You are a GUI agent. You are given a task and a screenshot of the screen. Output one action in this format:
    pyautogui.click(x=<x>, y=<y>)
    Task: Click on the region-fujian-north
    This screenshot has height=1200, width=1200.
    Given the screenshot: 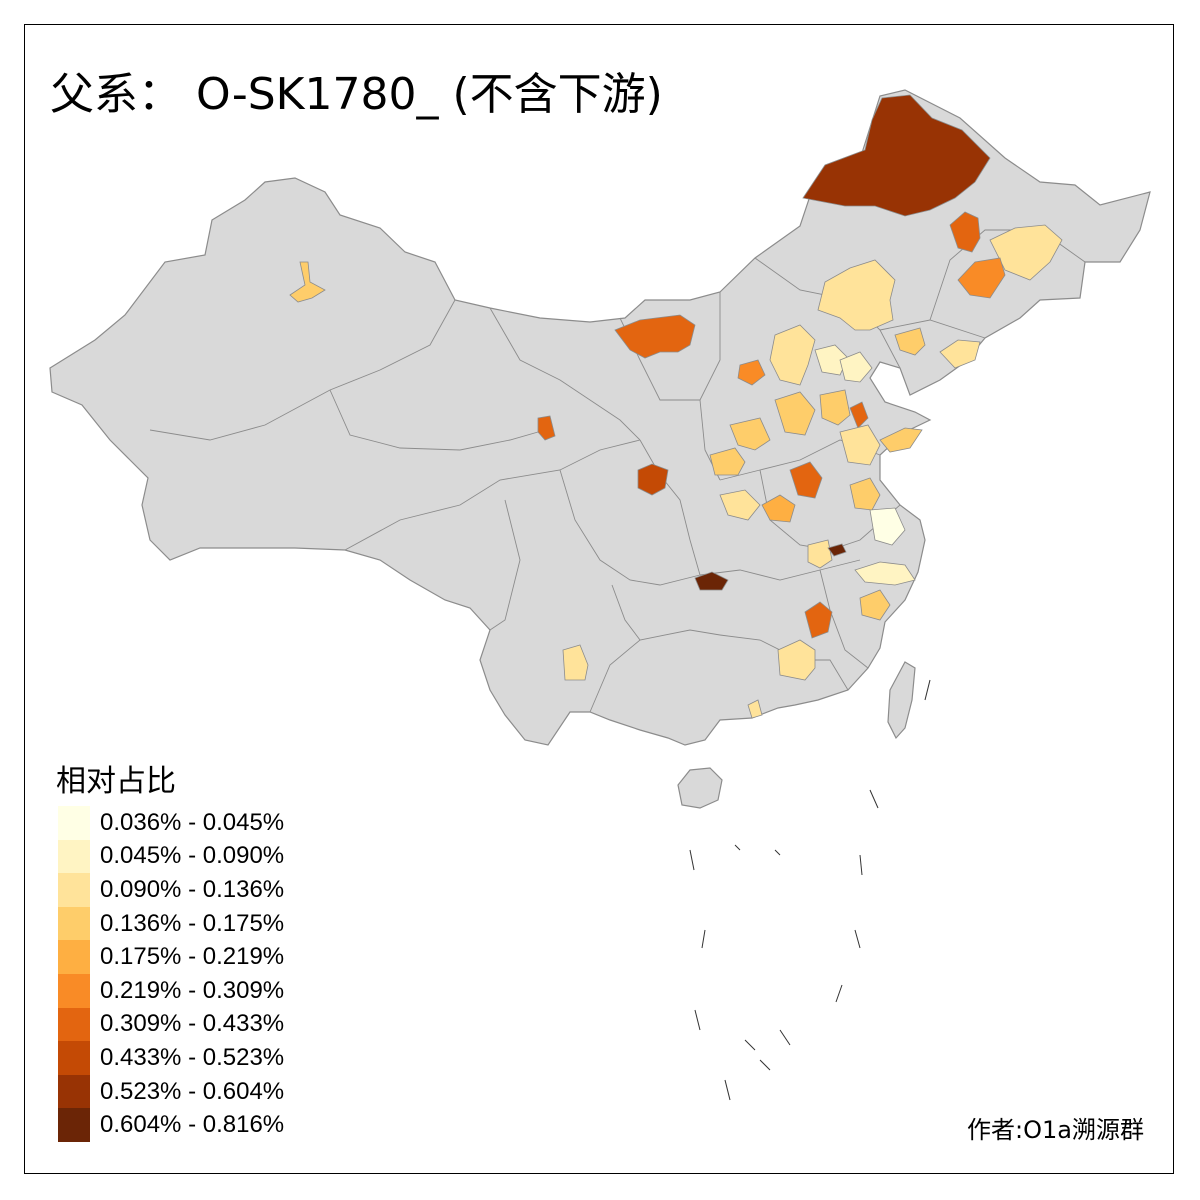 What is the action you would take?
    pyautogui.click(x=875, y=605)
    